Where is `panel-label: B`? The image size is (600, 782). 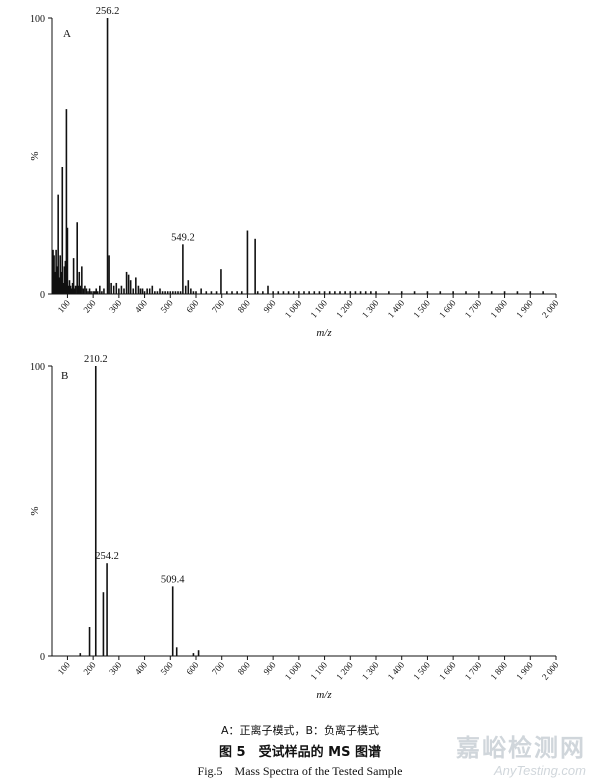
panel-label: B is located at coordinates (64, 376).